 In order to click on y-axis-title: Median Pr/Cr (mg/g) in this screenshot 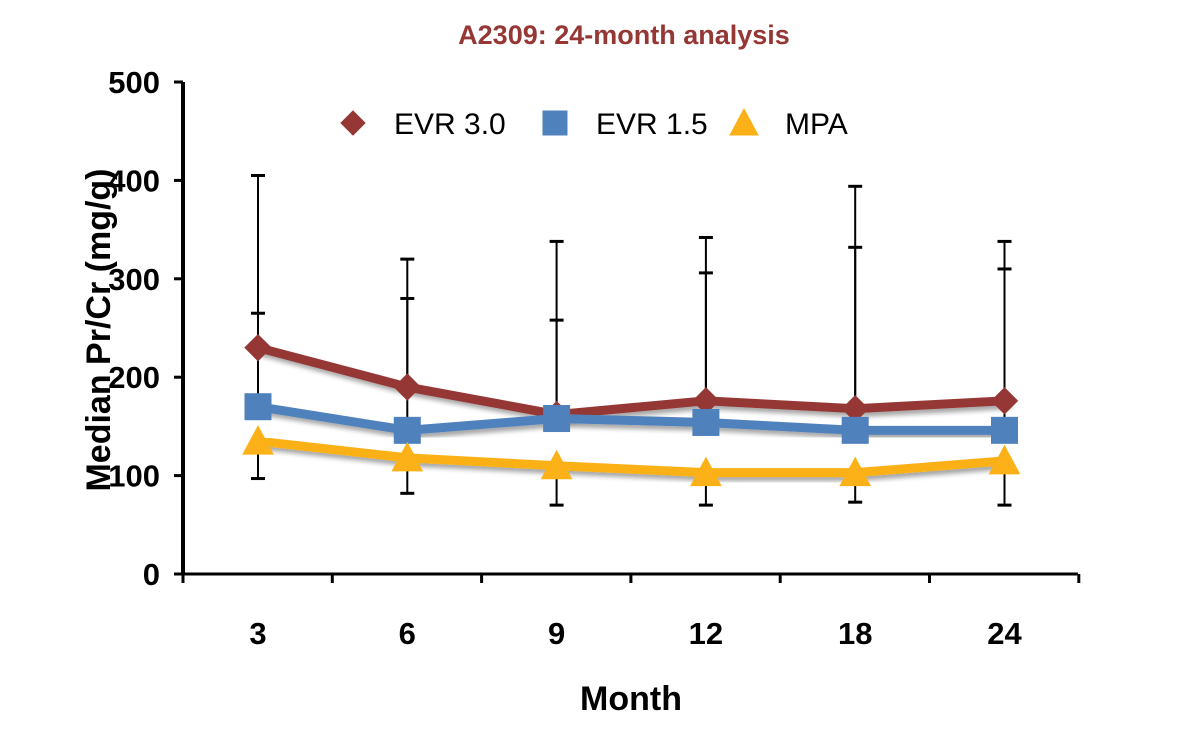, I will do `click(99, 329)`.